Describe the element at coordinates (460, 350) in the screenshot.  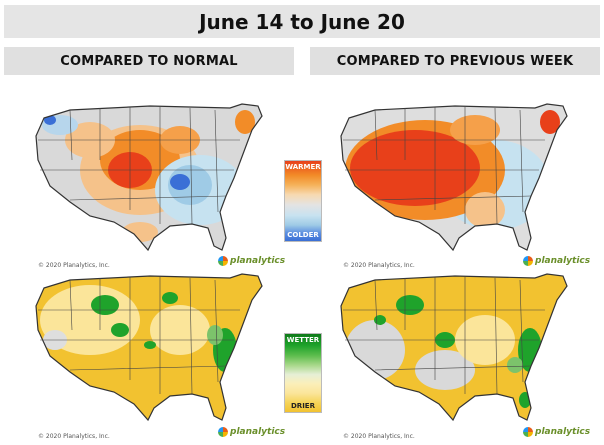
I see `map-precipitation-vs-previous-week` at that location.